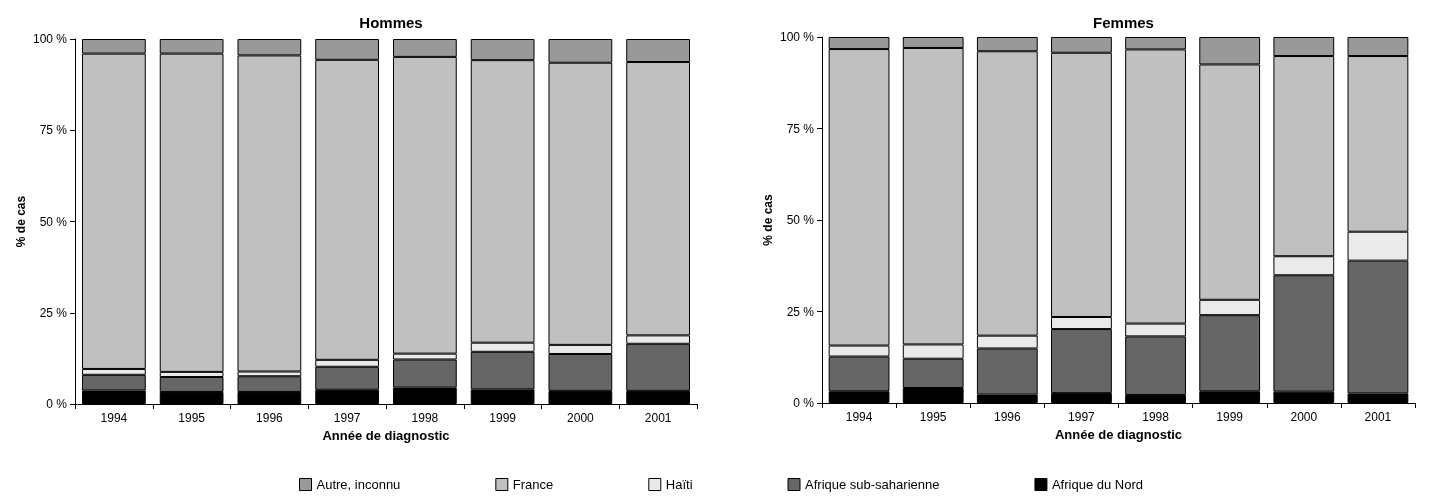 This screenshot has height=502, width=1442. What do you see at coordinates (358, 484) in the screenshot?
I see `legend-label: Autre, inconnu` at bounding box center [358, 484].